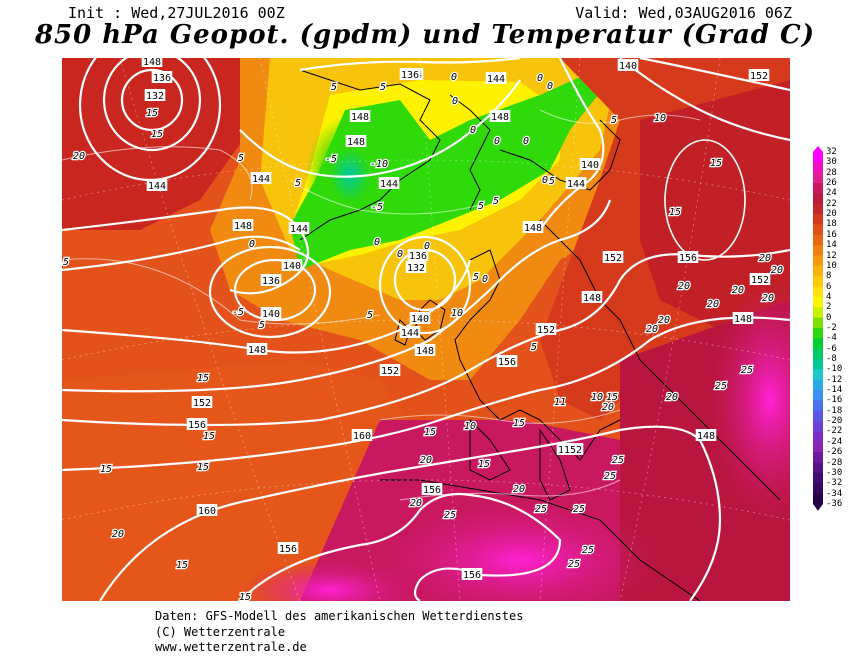 This screenshot has width=850, height=657. Describe the element at coordinates (831, 359) in the screenshot. I see `color-scale-label: -8` at that location.